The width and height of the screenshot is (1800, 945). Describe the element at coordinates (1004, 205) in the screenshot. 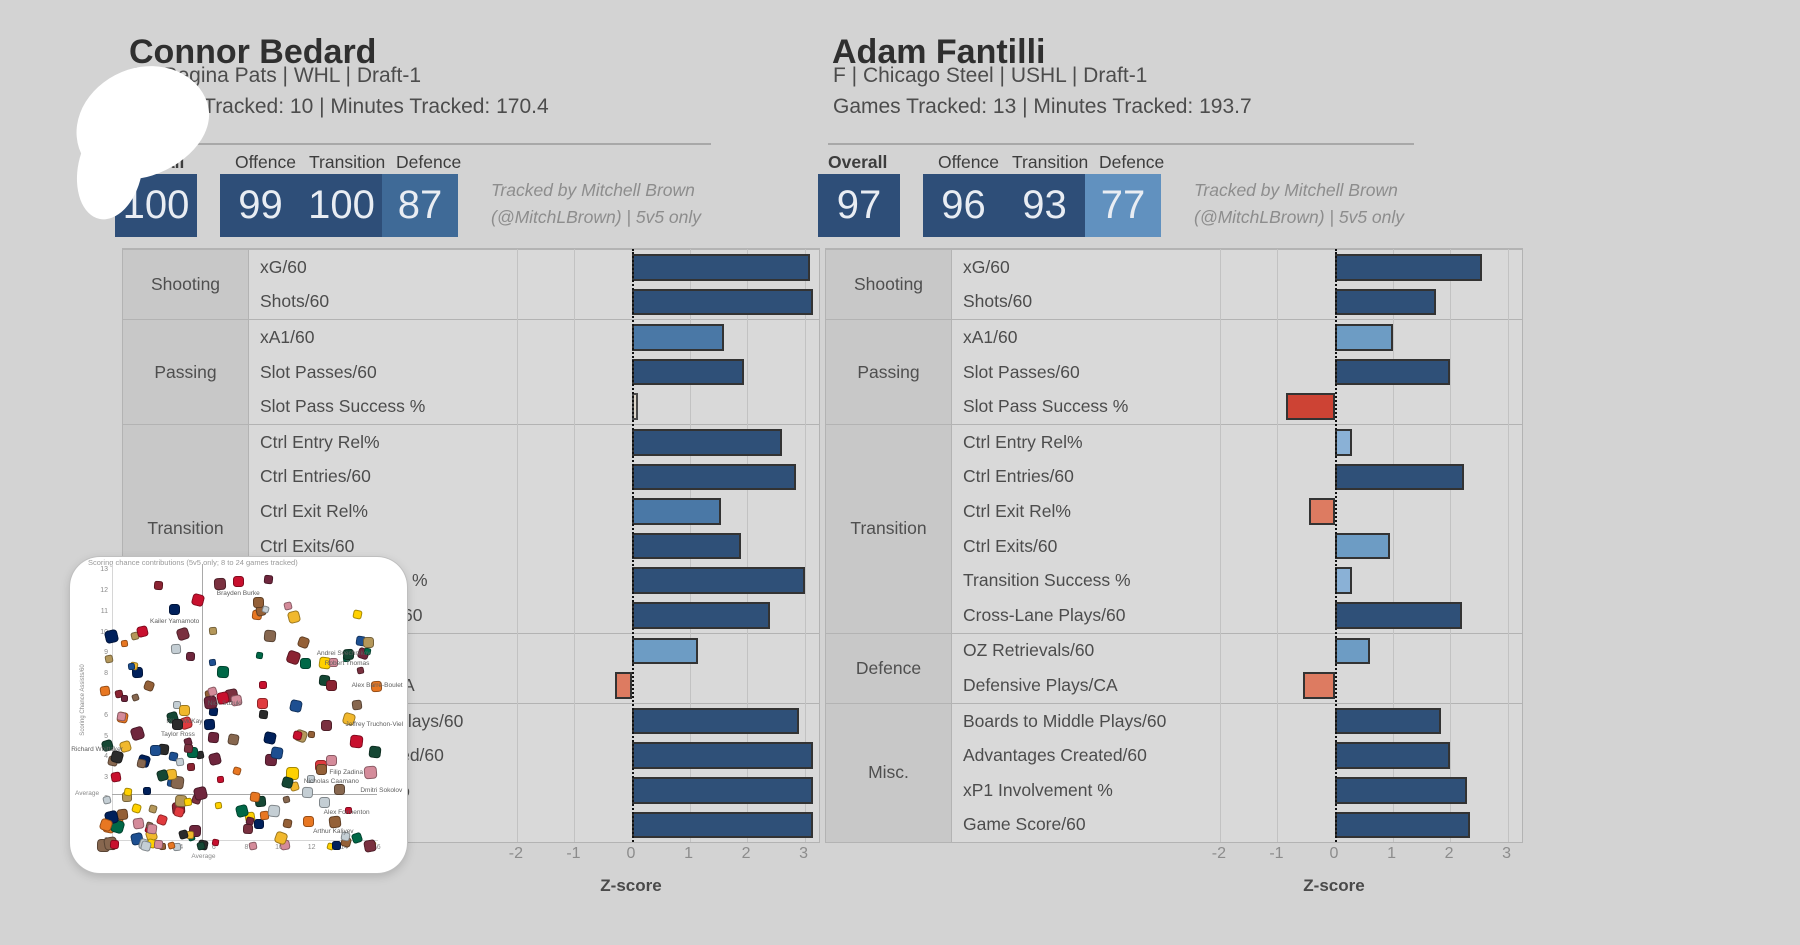

I see `offence-transition-score-box: 96 93` at that location.